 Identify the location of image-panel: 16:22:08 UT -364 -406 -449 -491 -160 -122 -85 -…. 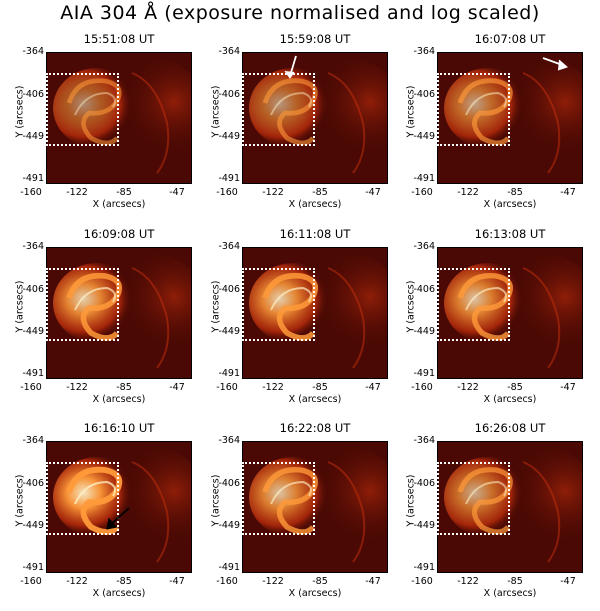
(292, 516).